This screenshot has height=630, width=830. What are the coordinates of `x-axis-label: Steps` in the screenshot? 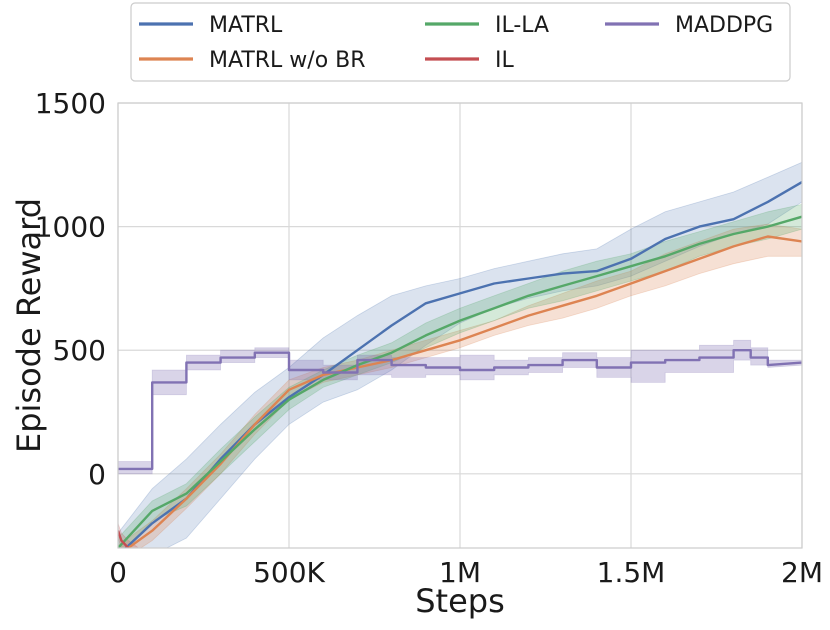 It's located at (460, 601).